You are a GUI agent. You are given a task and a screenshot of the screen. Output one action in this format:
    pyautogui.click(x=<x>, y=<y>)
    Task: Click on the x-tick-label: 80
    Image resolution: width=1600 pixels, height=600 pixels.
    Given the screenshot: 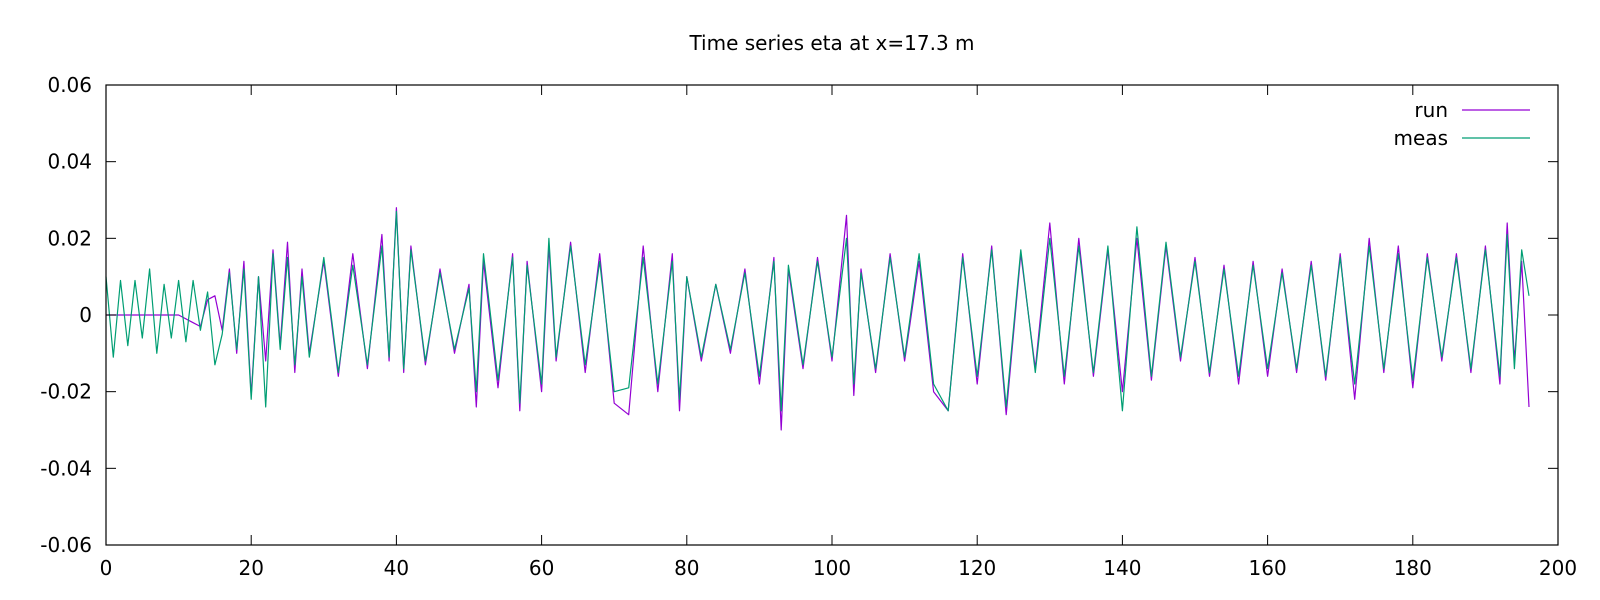 What is the action you would take?
    pyautogui.click(x=686, y=568)
    